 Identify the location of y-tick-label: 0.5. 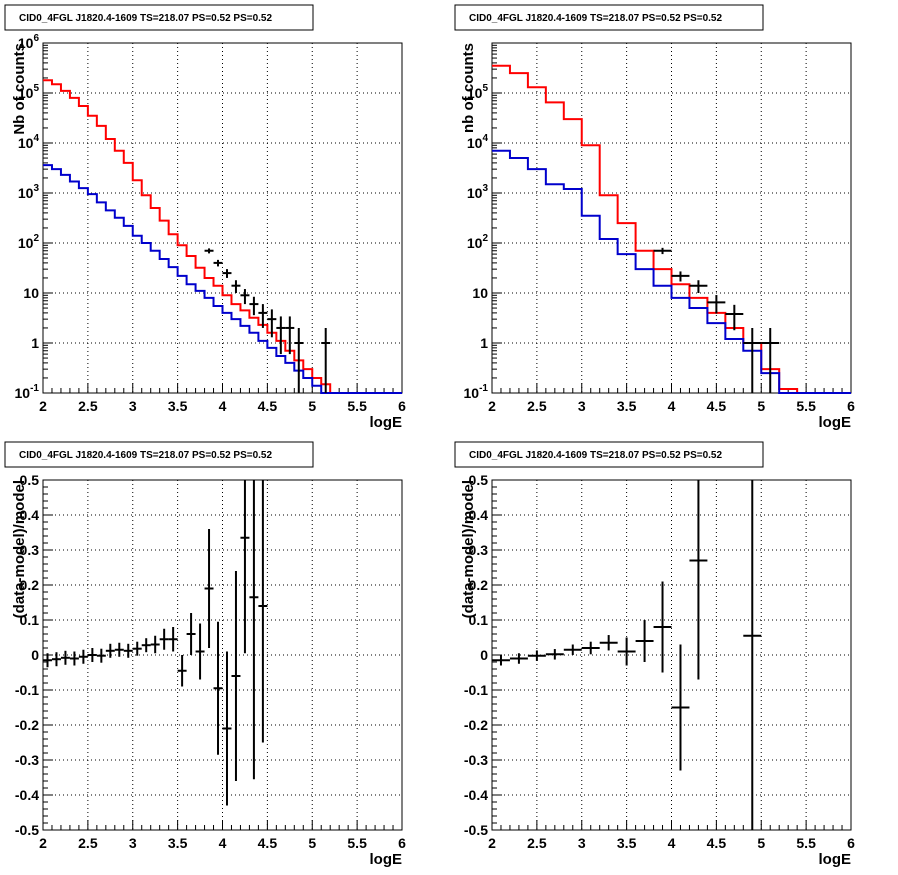
(30, 480).